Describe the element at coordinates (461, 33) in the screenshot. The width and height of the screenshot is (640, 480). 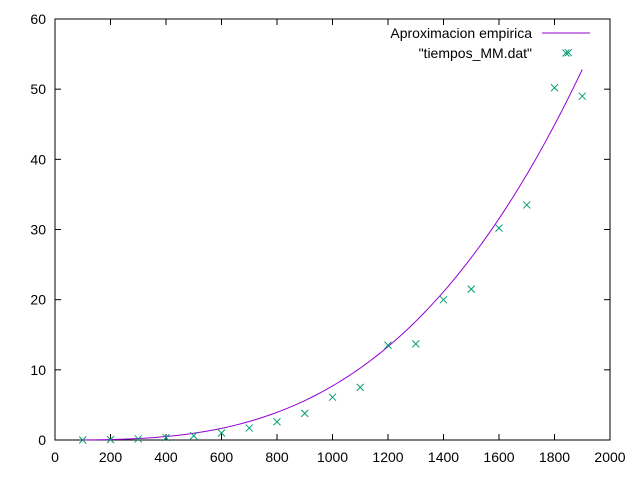
I see `legend-label-aproximacion-empirica: Aproximacion empirica` at that location.